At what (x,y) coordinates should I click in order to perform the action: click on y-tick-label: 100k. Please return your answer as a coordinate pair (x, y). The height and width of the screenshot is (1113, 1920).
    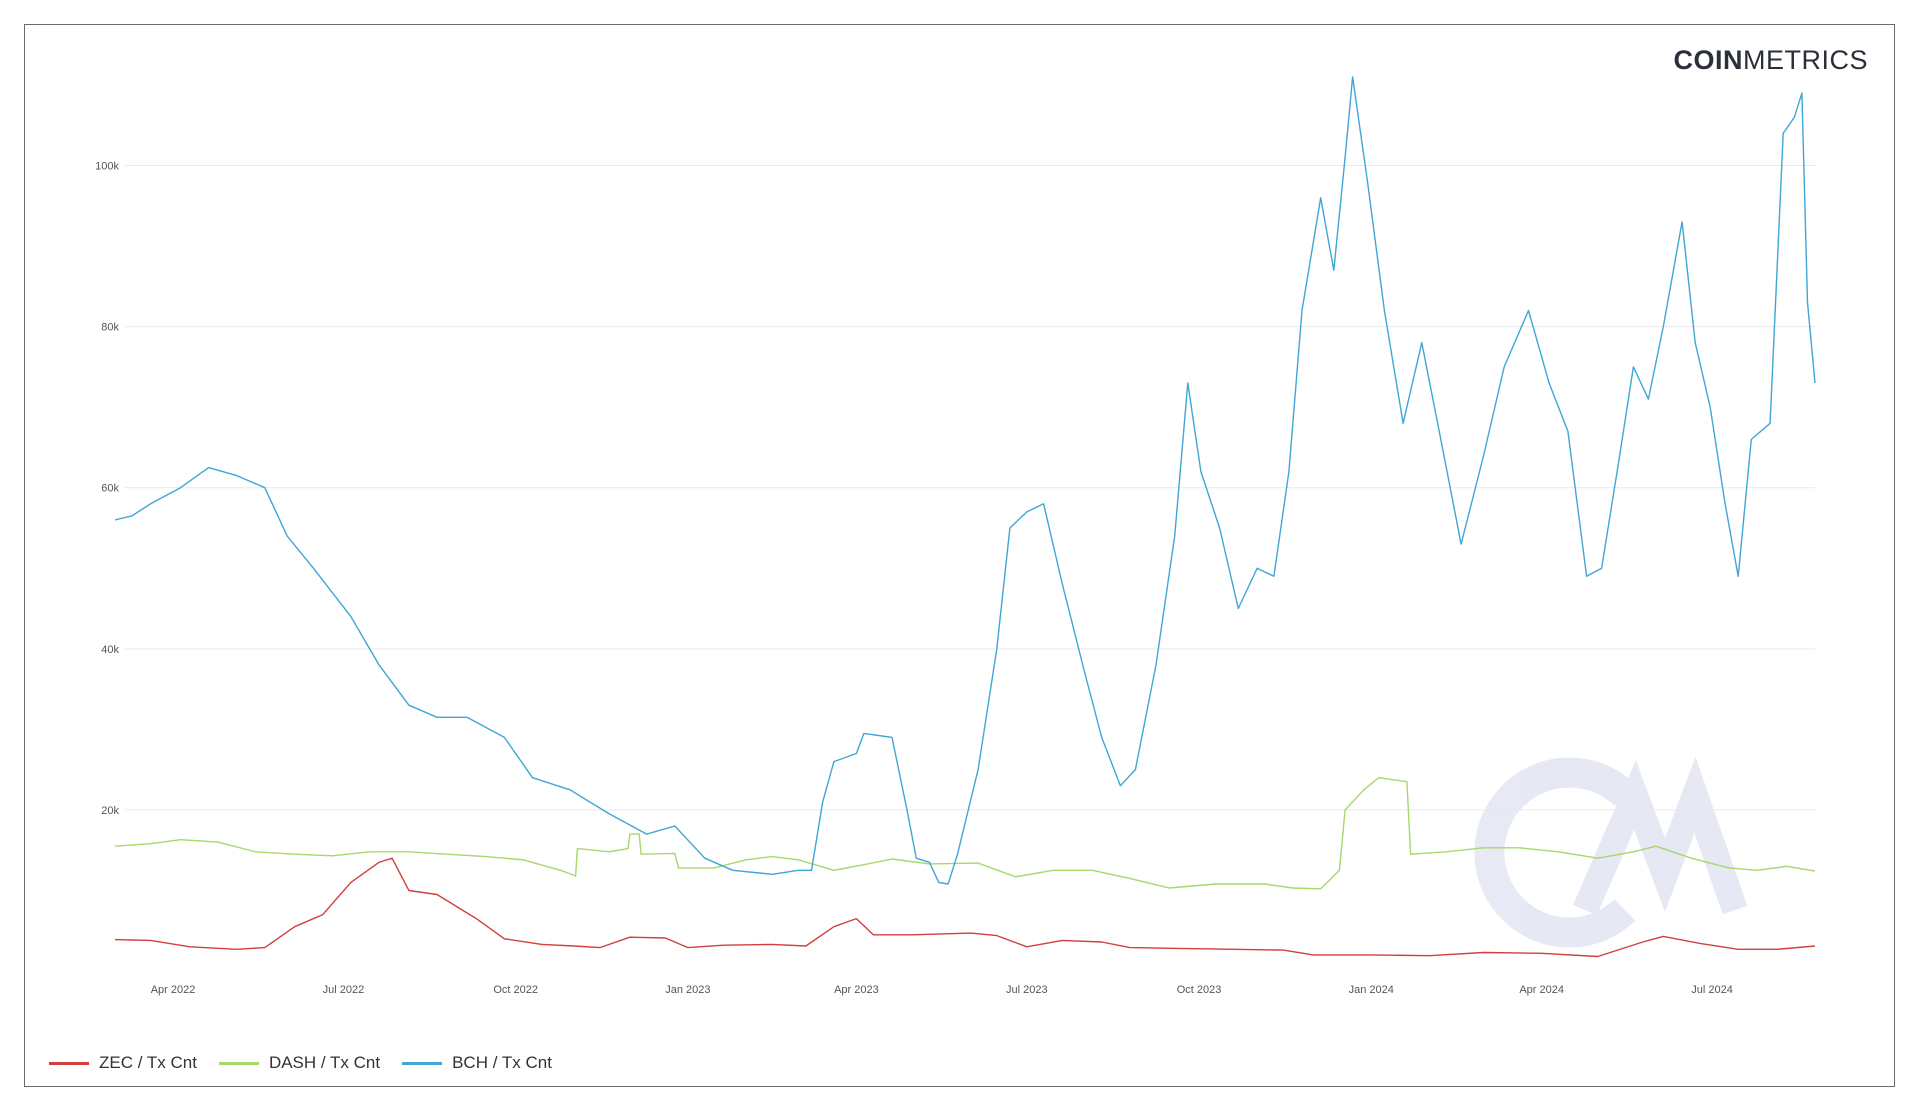
    Looking at the image, I should click on (107, 167).